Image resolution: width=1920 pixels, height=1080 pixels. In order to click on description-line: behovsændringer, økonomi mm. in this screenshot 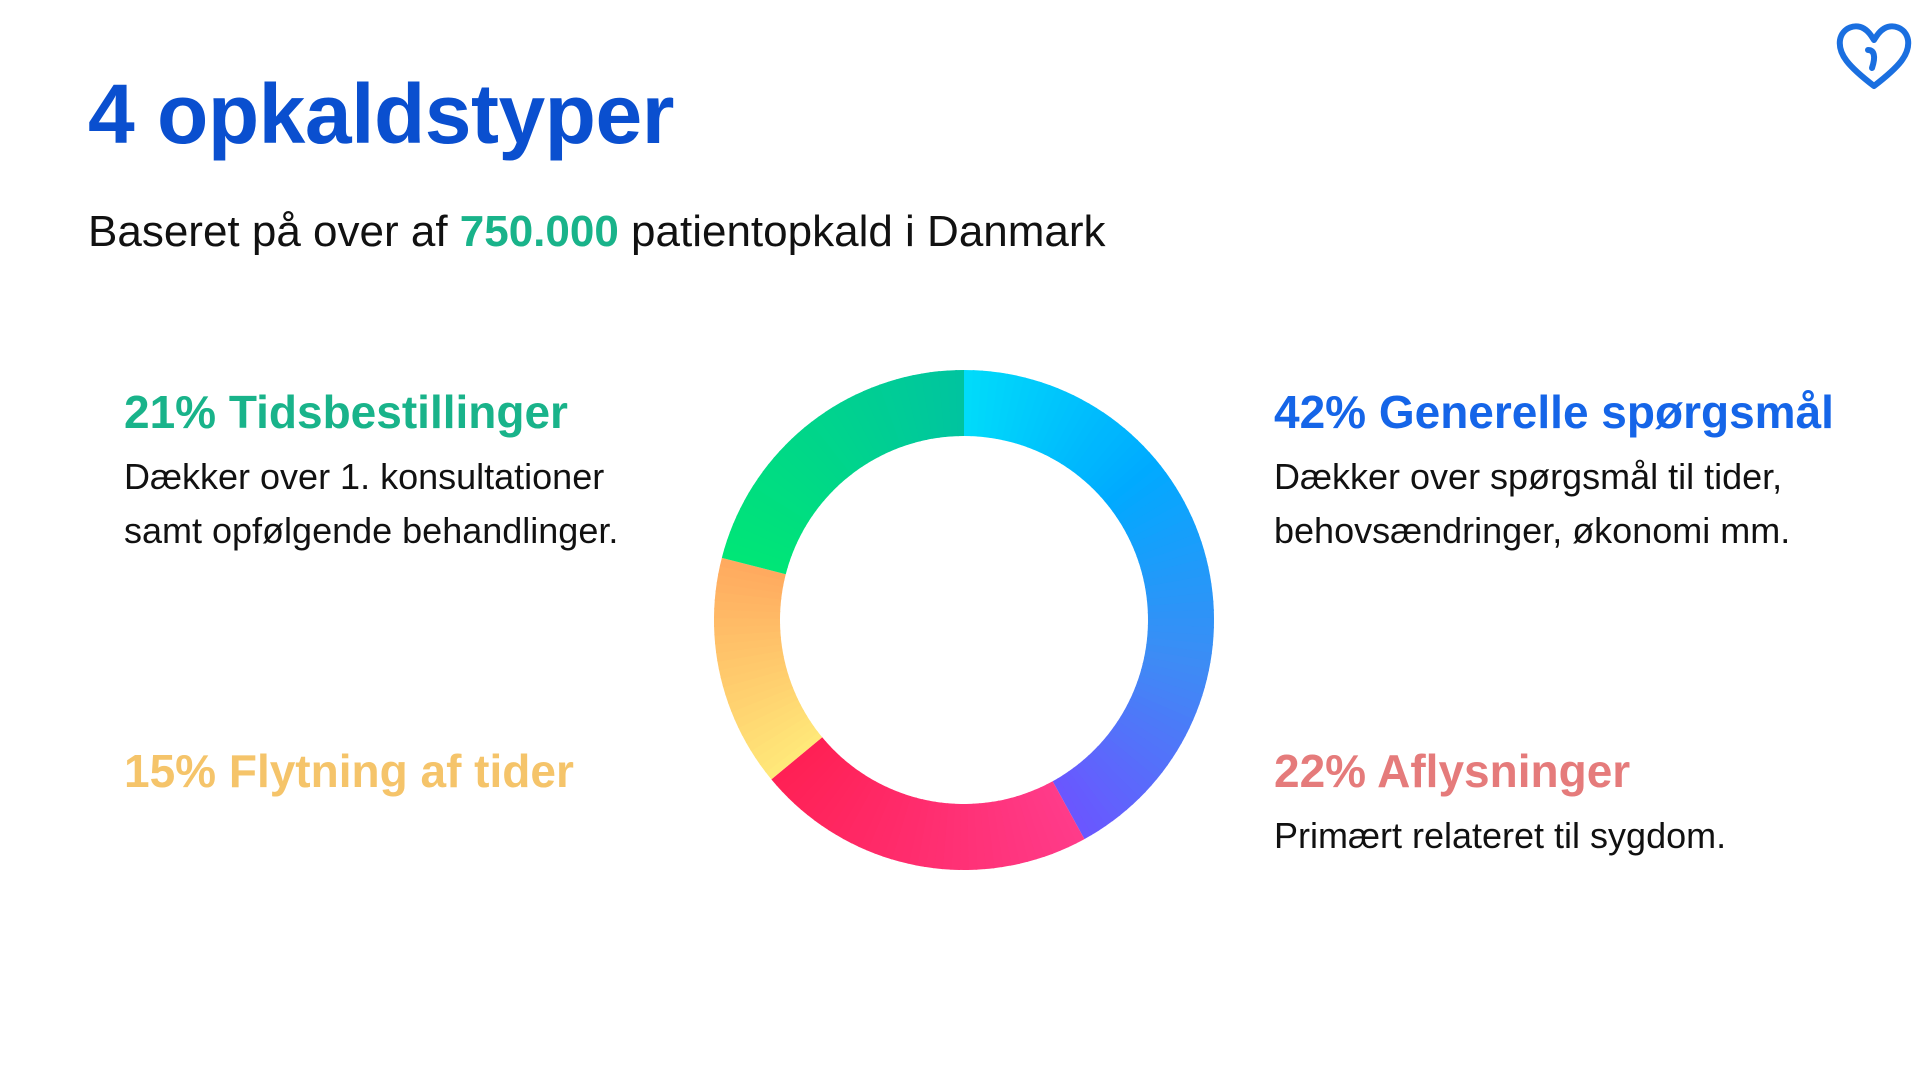, I will do `click(1532, 531)`.